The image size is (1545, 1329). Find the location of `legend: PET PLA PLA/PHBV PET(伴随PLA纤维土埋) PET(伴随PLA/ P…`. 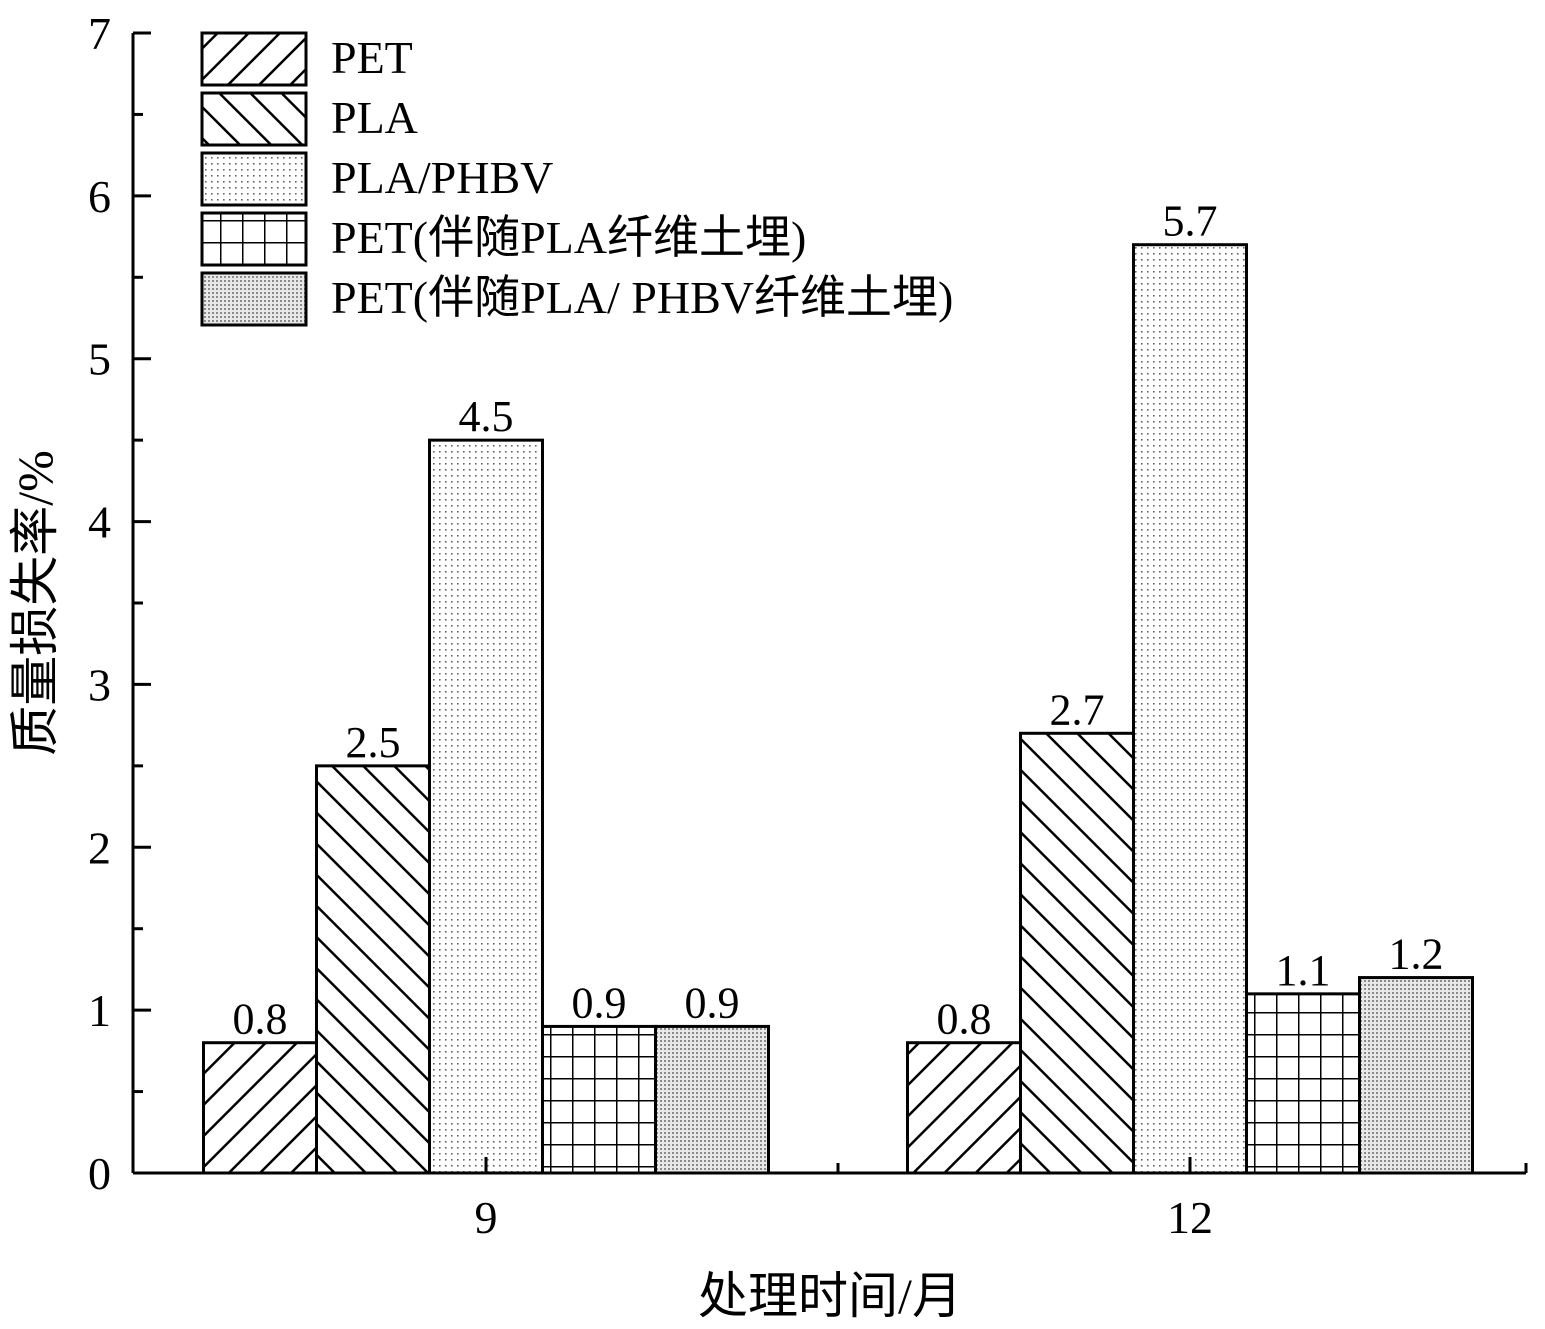

legend: PET PLA PLA/PHBV PET(伴随PLA纤维土埋) PET(伴随PLA/ P… is located at coordinates (576, 179).